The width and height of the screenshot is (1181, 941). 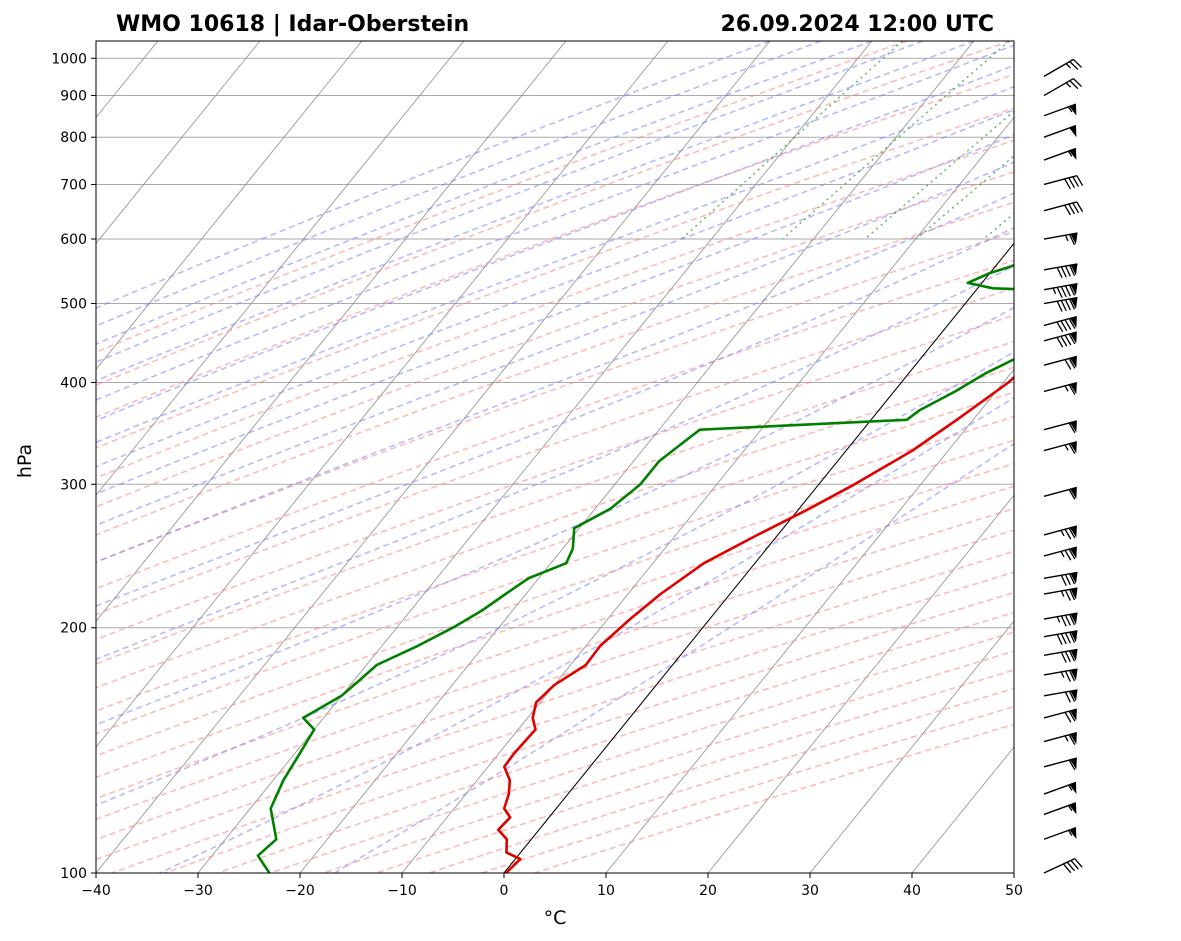 I want to click on x-tick-label-20: 20, so click(x=708, y=891).